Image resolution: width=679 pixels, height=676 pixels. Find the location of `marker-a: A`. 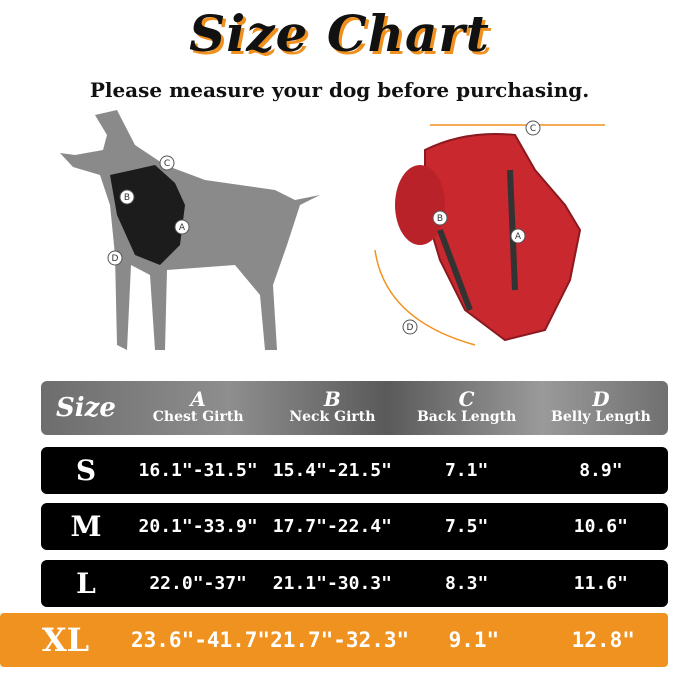

marker-a: A is located at coordinates (182, 228).